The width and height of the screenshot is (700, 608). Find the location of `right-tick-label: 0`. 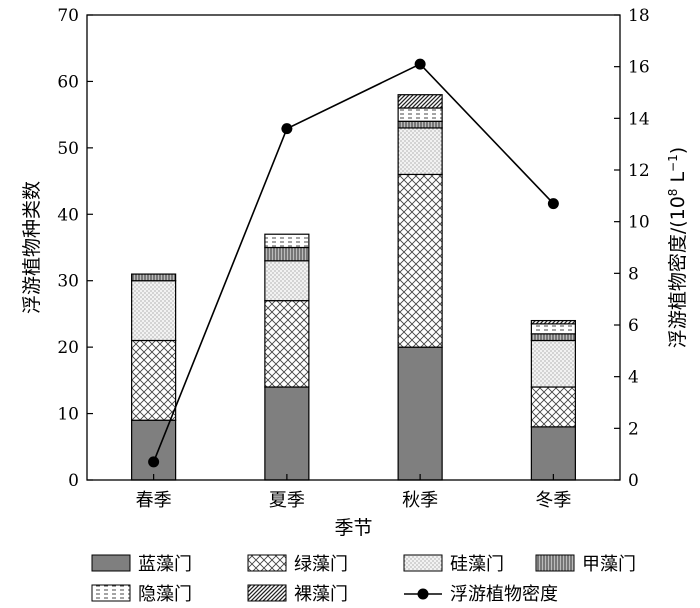

right-tick-label: 0 is located at coordinates (633, 481).